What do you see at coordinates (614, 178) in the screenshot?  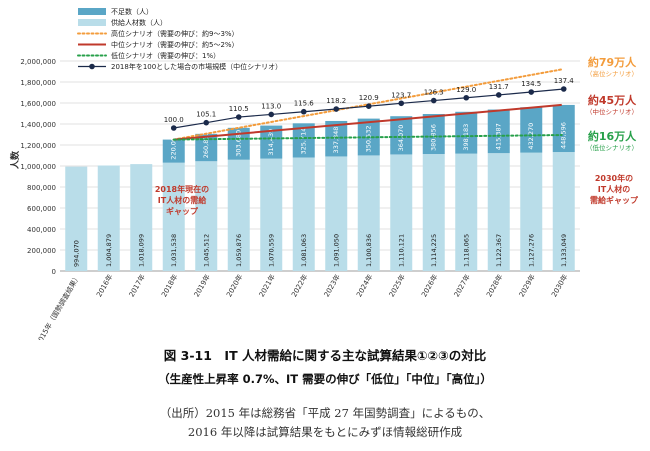 I see `gap-2030-annotation: 2030年の` at bounding box center [614, 178].